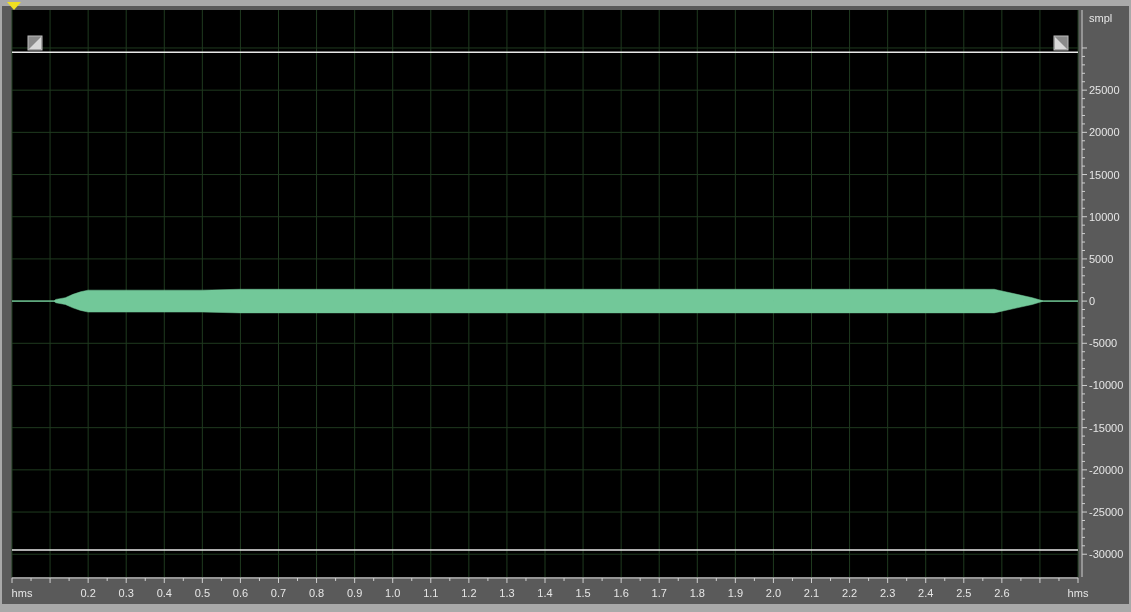 The image size is (1131, 612). What do you see at coordinates (278, 593) in the screenshot?
I see `x-tick-label: 0.7` at bounding box center [278, 593].